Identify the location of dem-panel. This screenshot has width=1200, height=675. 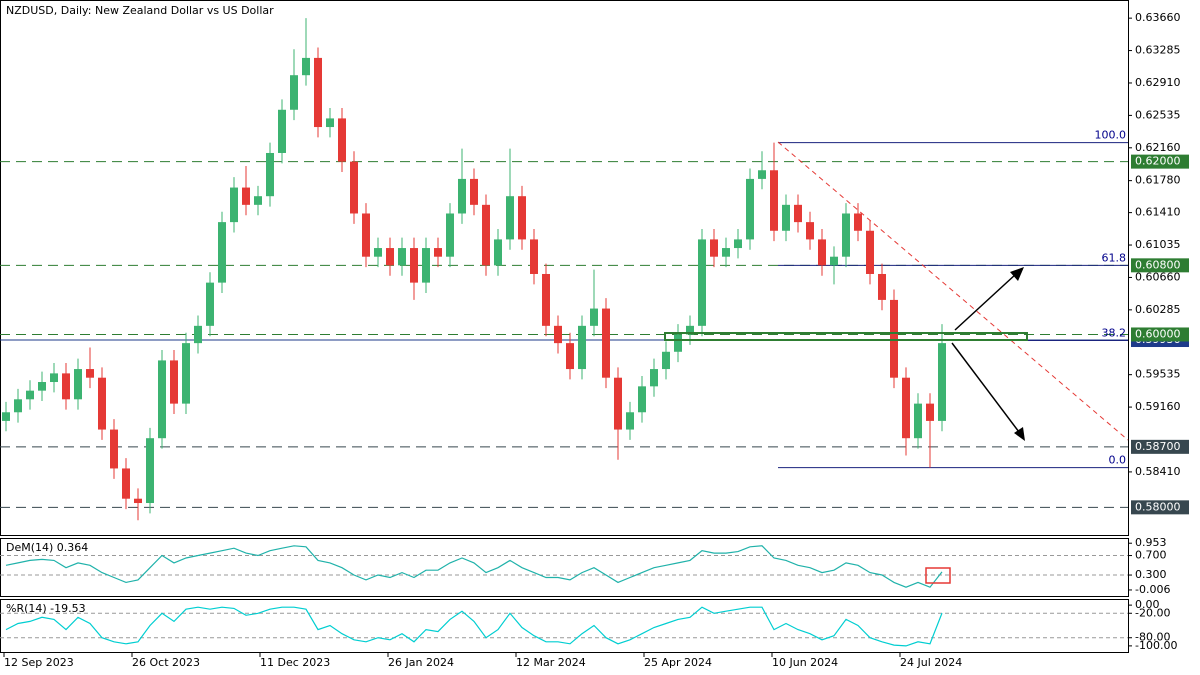
(564, 567).